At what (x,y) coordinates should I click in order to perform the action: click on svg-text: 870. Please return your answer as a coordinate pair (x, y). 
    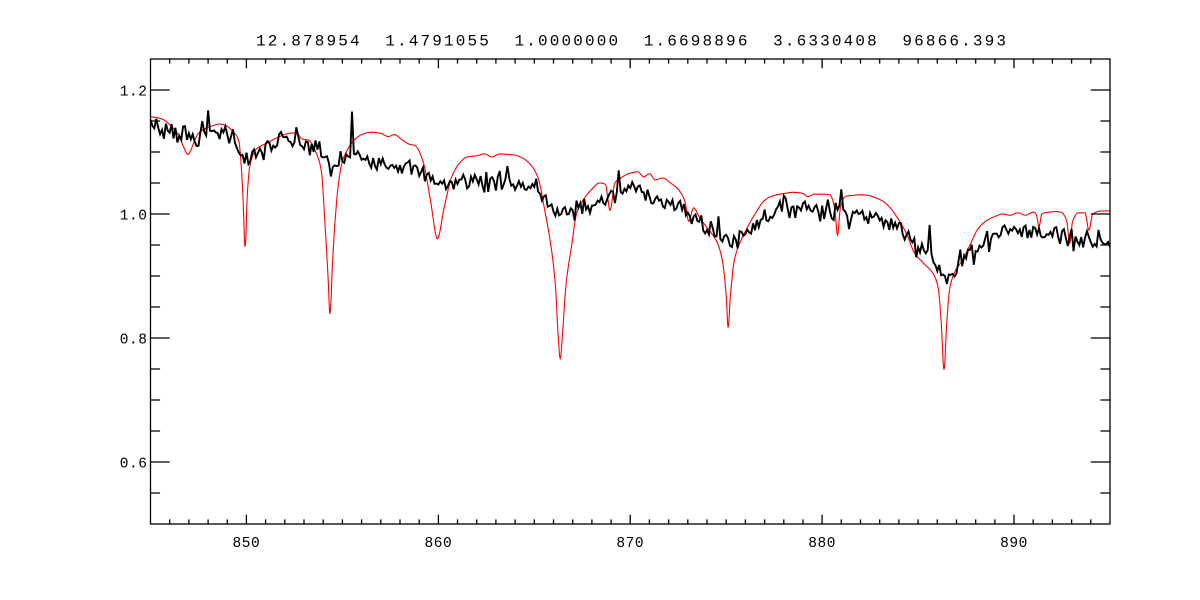
    Looking at the image, I should click on (630, 544).